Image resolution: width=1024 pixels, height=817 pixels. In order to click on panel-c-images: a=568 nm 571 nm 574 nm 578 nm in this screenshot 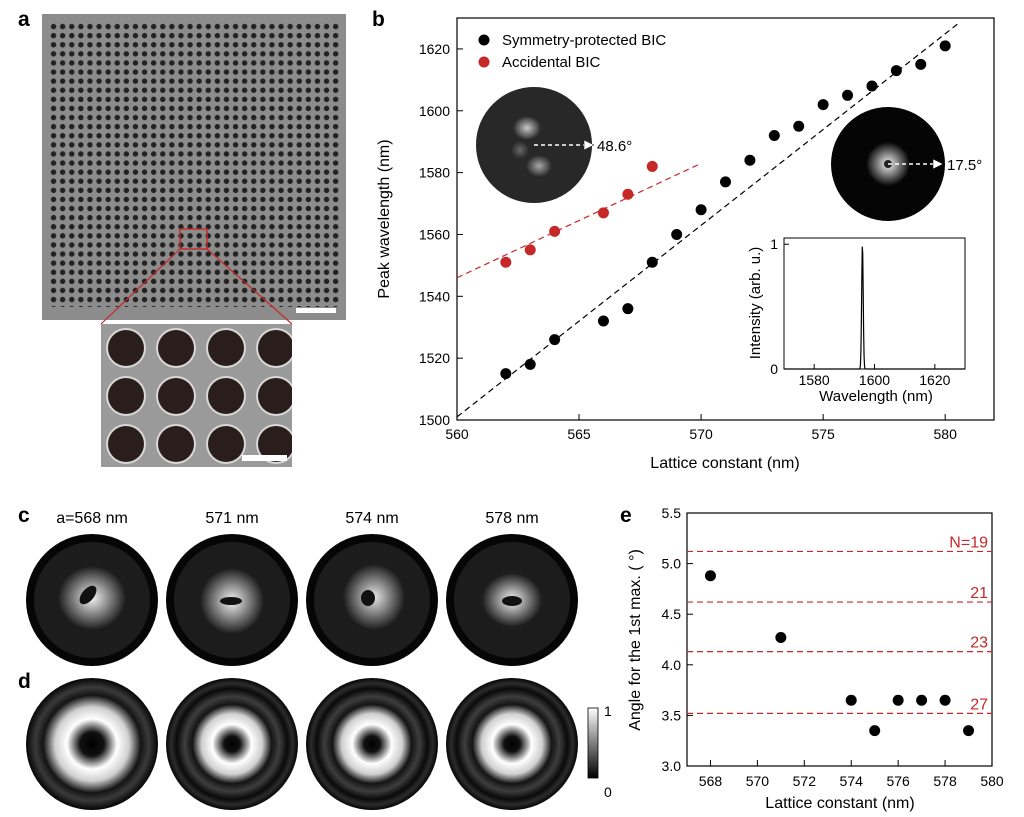, I will do `click(302, 588)`.